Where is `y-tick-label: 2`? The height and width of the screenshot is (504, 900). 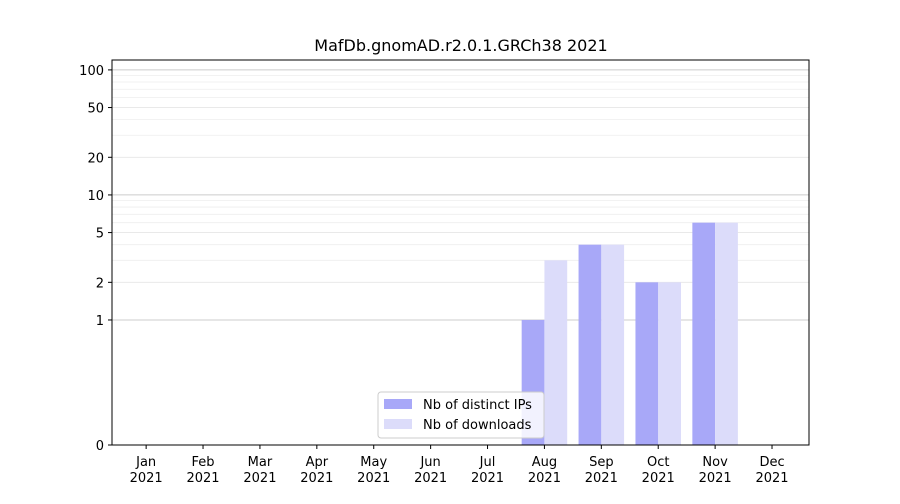
y-tick-label: 2 is located at coordinates (100, 283).